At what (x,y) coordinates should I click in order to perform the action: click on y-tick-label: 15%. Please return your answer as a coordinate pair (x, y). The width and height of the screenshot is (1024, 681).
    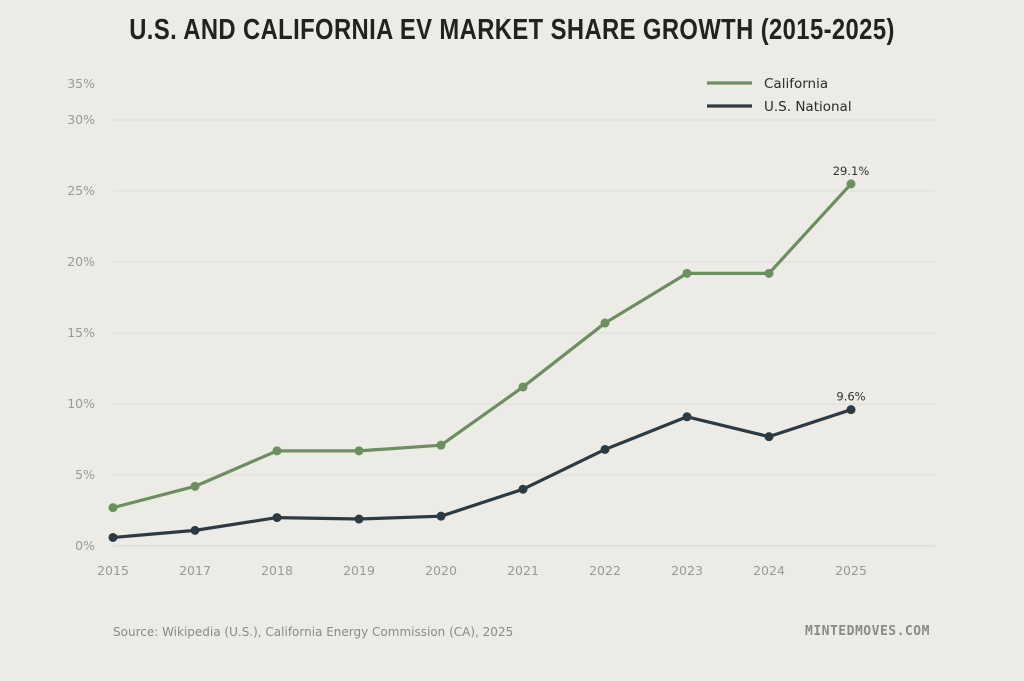
    Looking at the image, I should click on (81, 332).